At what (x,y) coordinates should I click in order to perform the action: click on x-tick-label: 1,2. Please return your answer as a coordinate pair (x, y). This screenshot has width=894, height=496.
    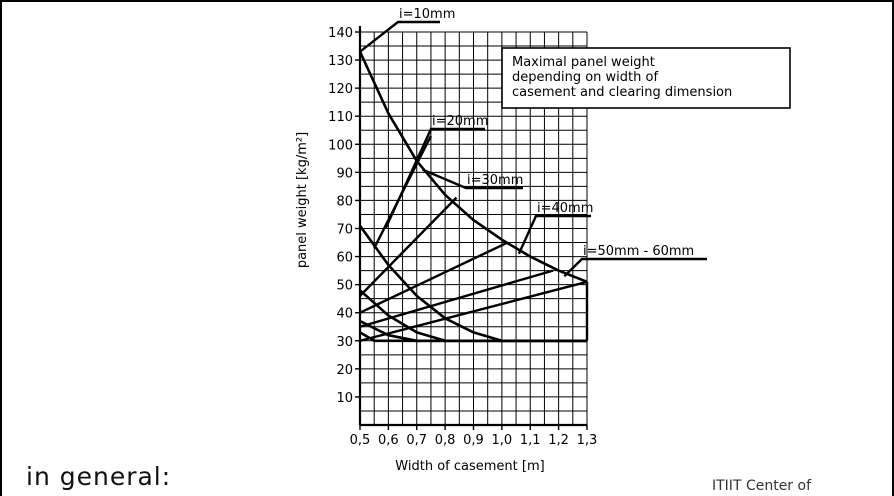
    Looking at the image, I should click on (558, 440).